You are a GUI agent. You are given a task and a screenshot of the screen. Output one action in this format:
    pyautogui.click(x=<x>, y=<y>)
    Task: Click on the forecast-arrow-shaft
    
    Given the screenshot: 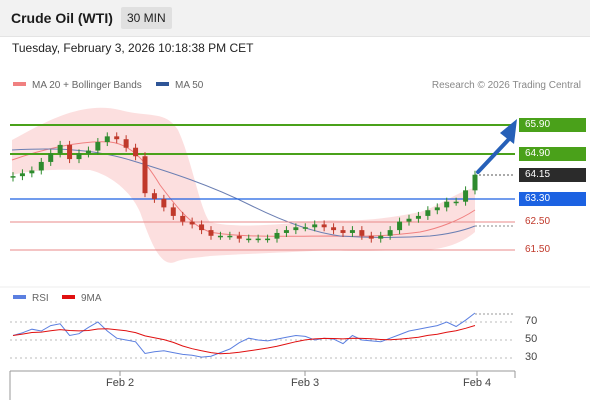 What is the action you would take?
    pyautogui.click(x=494, y=155)
    